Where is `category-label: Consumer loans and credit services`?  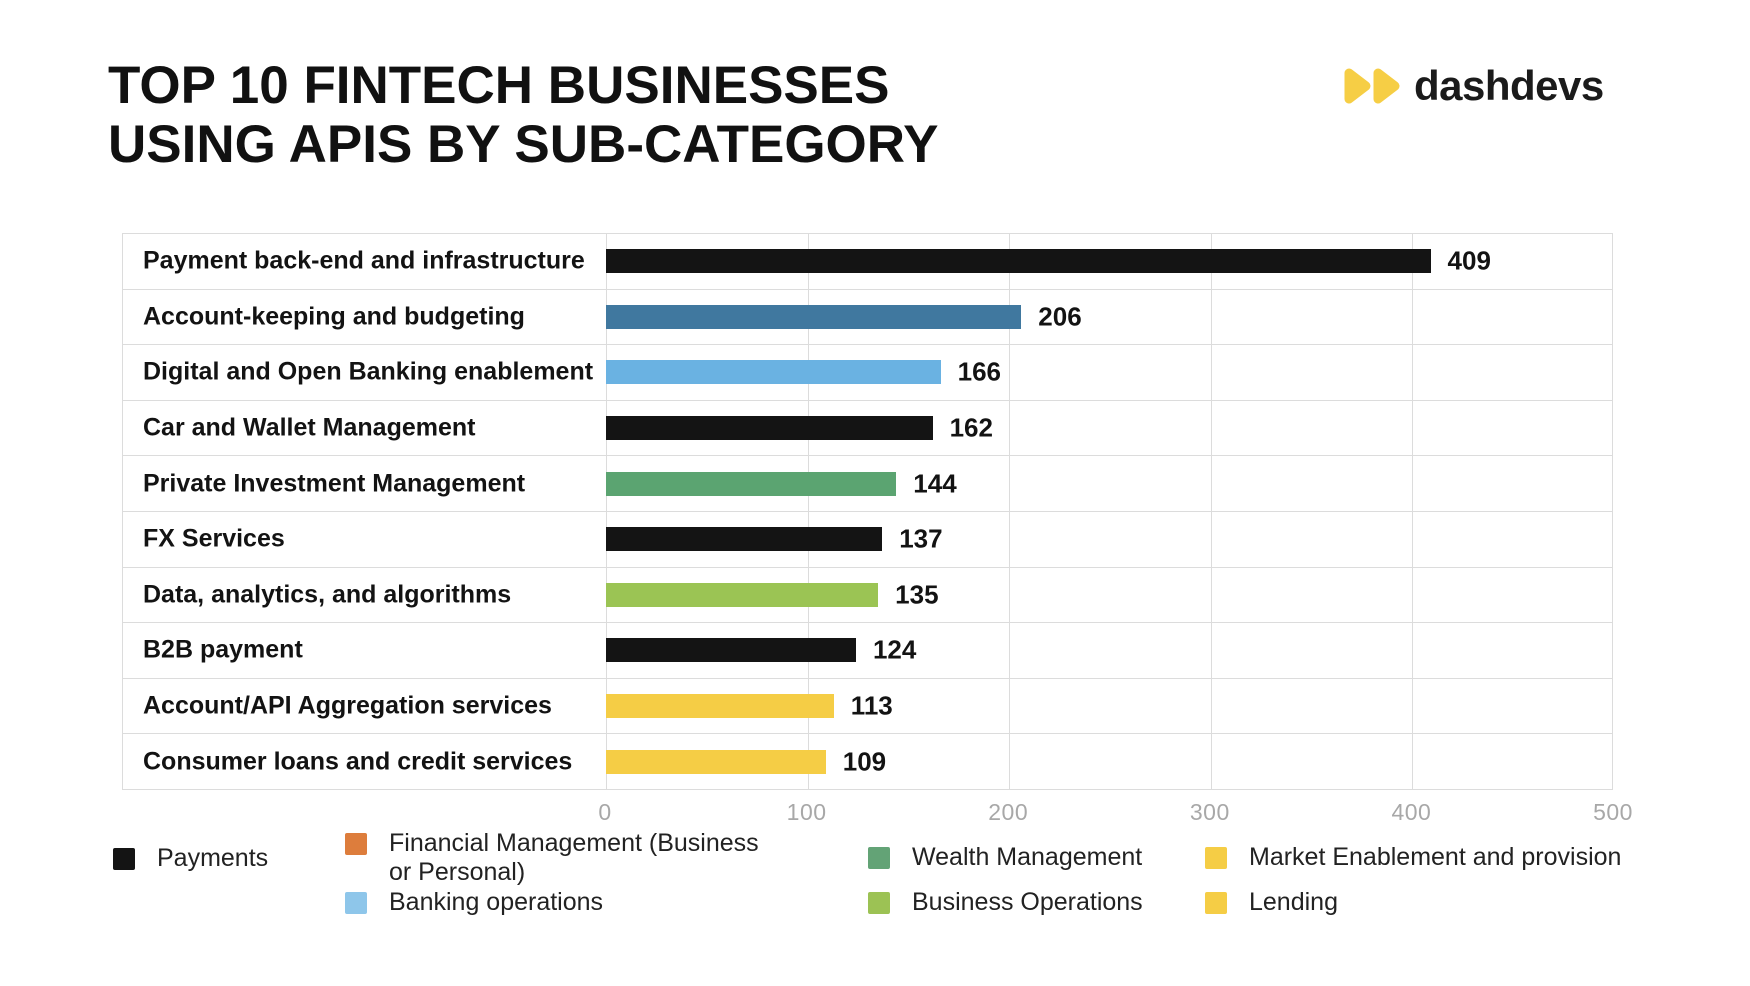 category-label: Consumer loans and credit services is located at coordinates (358, 761).